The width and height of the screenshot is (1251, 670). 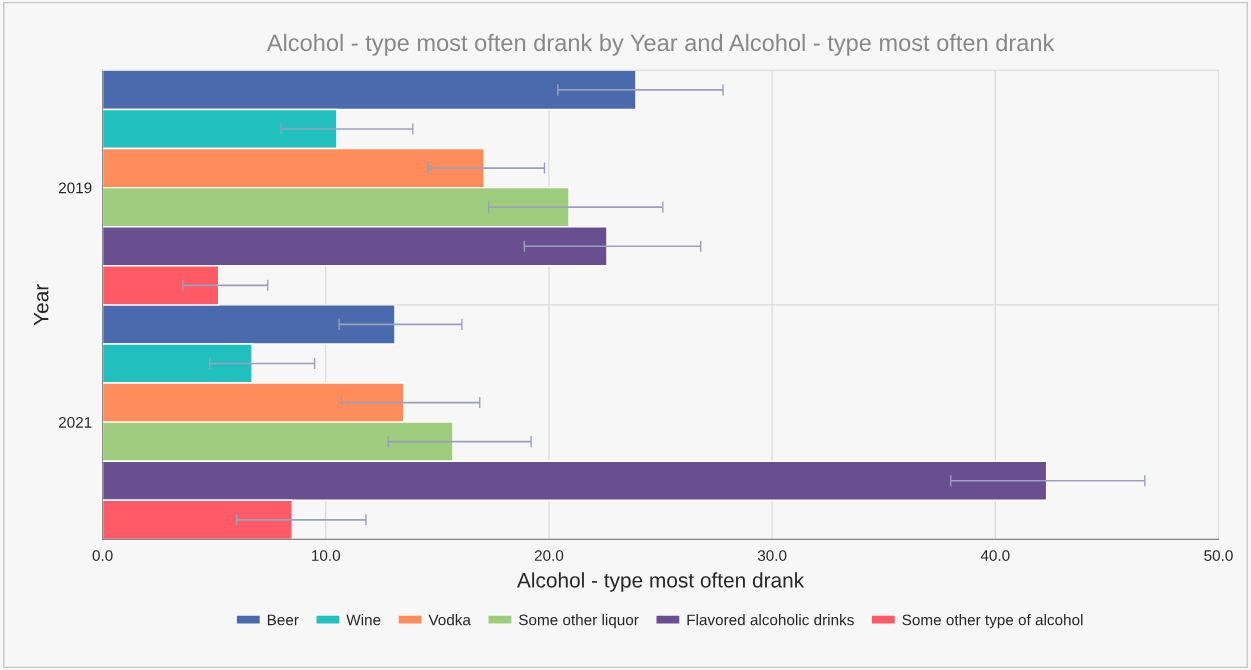 What do you see at coordinates (1218, 555) in the screenshot?
I see `x-tick-label: 50.0` at bounding box center [1218, 555].